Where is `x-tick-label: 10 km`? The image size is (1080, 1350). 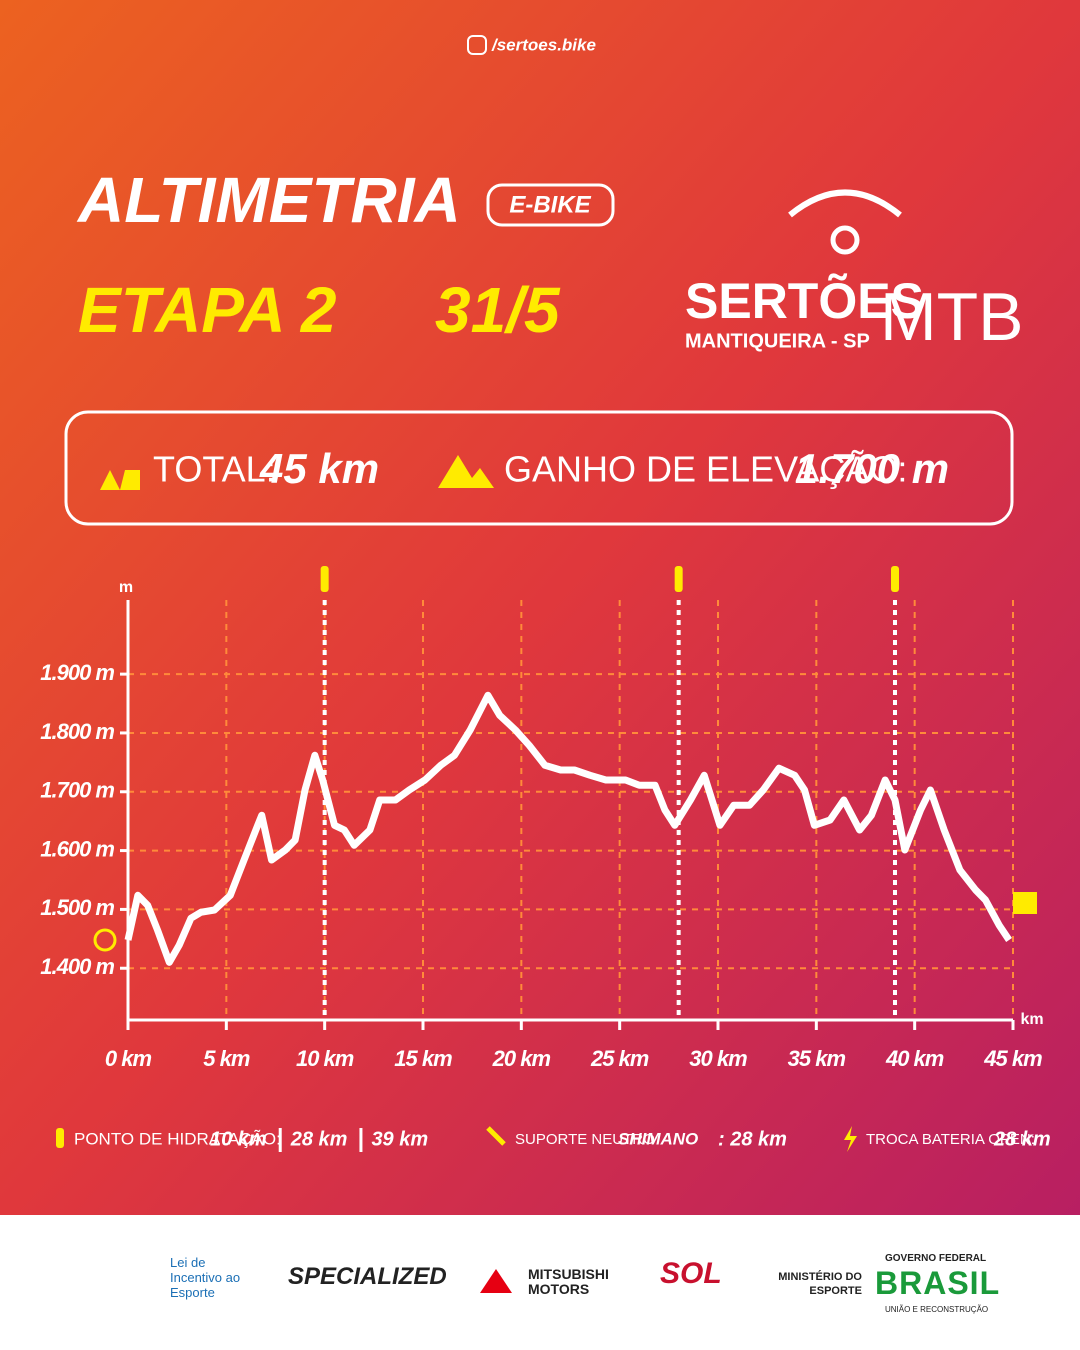 x-tick-label: 10 km is located at coordinates (325, 1058).